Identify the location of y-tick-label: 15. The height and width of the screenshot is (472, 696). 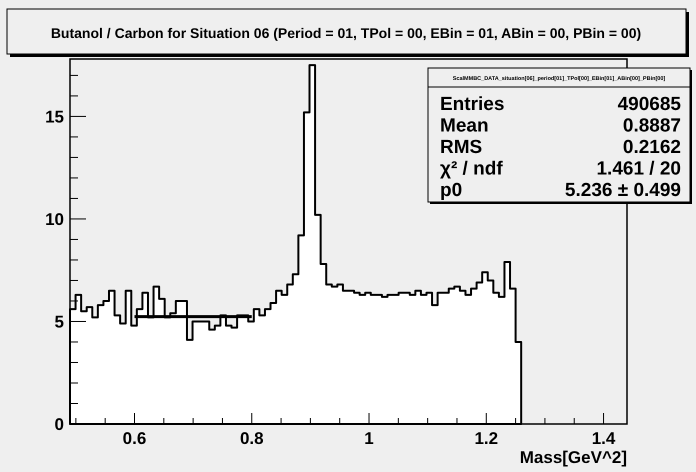
(54, 116).